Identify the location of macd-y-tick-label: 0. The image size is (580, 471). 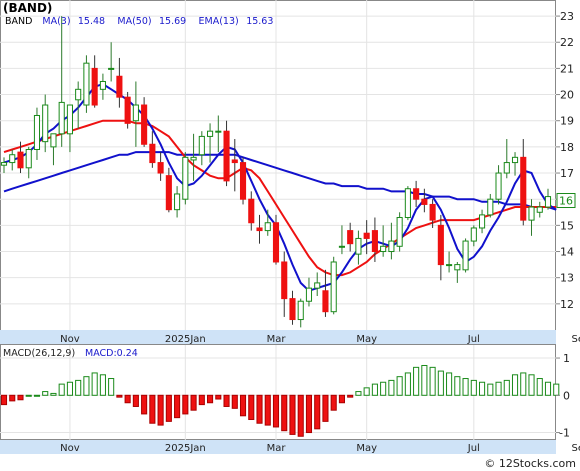
(566, 395).